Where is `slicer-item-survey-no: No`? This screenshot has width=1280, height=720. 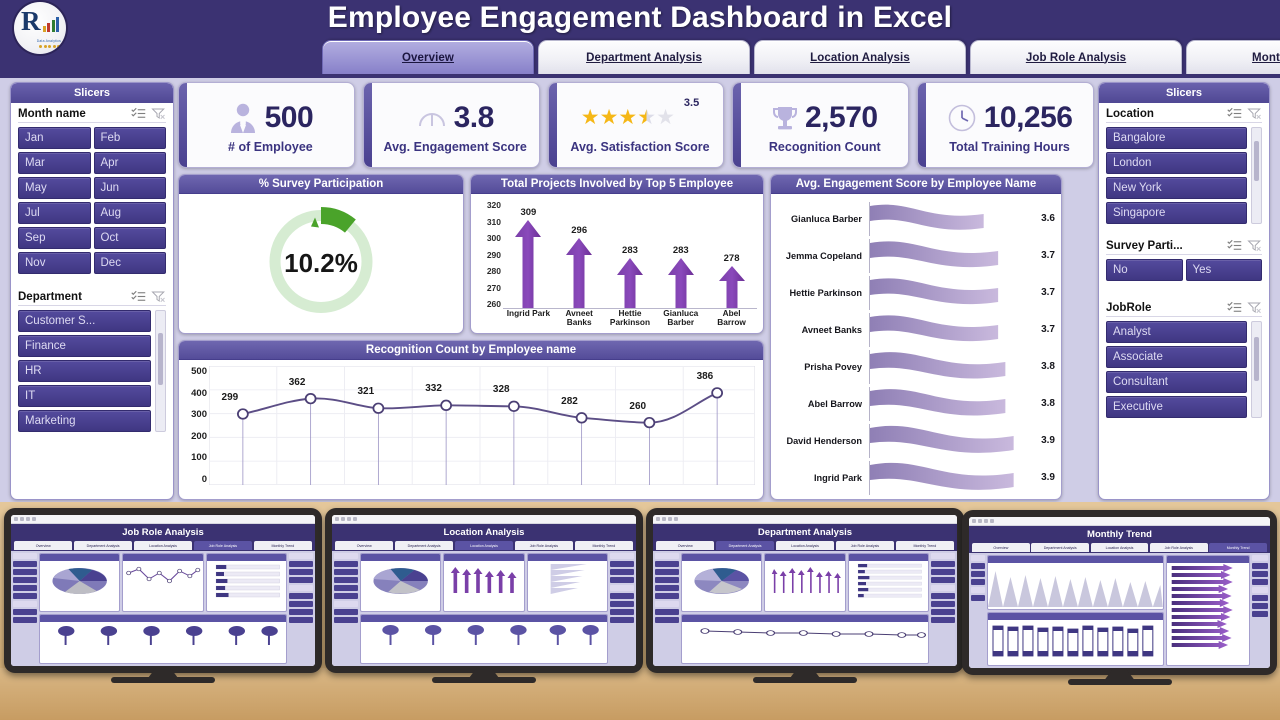 slicer-item-survey-no: No is located at coordinates (1144, 270).